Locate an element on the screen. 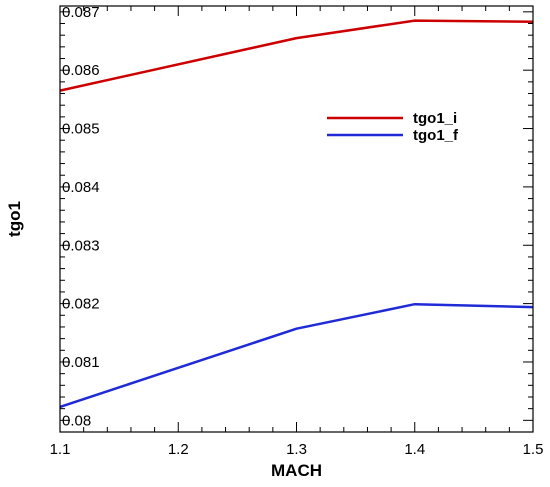 The image size is (550, 487). legend: tgo1_i tgo1_f is located at coordinates (393, 127).